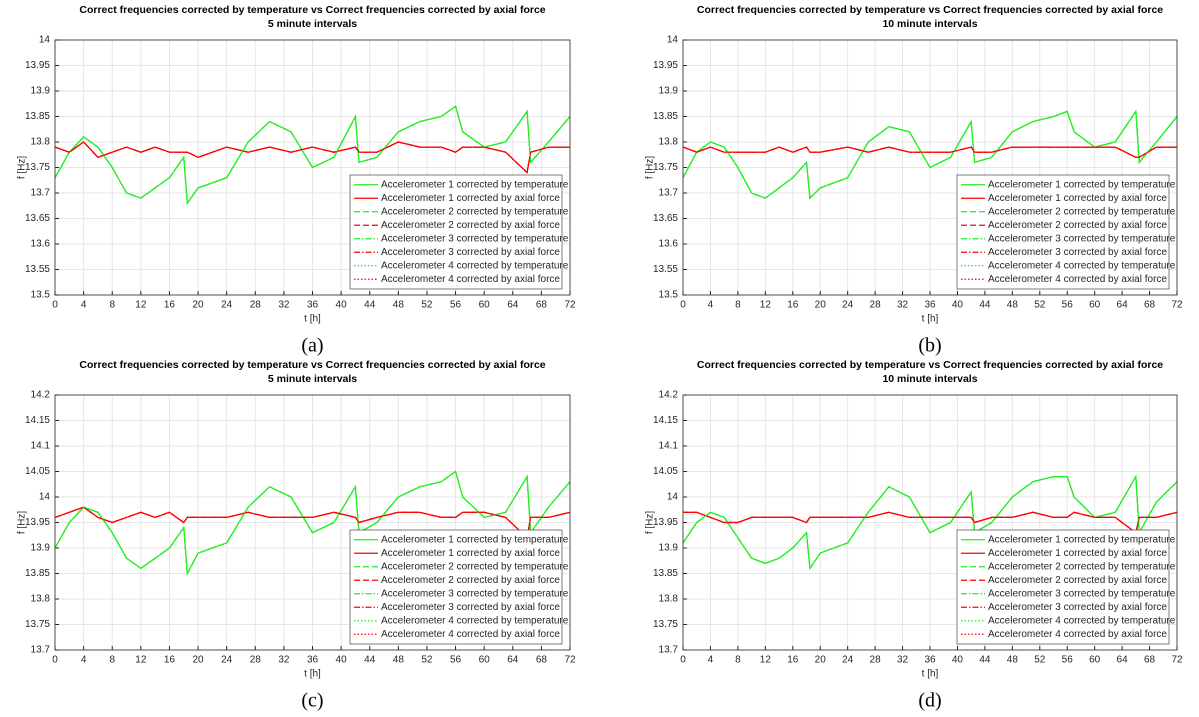  I want to click on y-tick-label: 13.85, so click(37, 116).